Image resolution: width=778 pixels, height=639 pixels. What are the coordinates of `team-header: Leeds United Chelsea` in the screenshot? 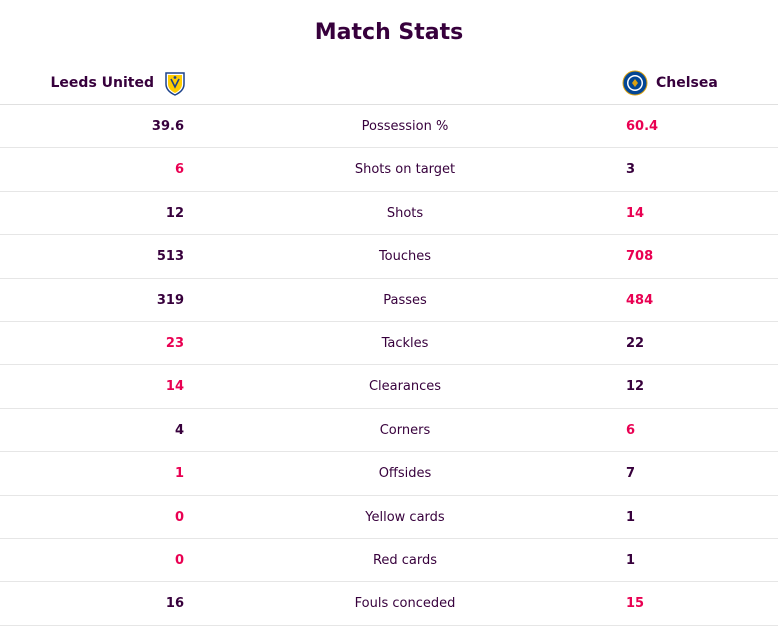 It's located at (389, 82).